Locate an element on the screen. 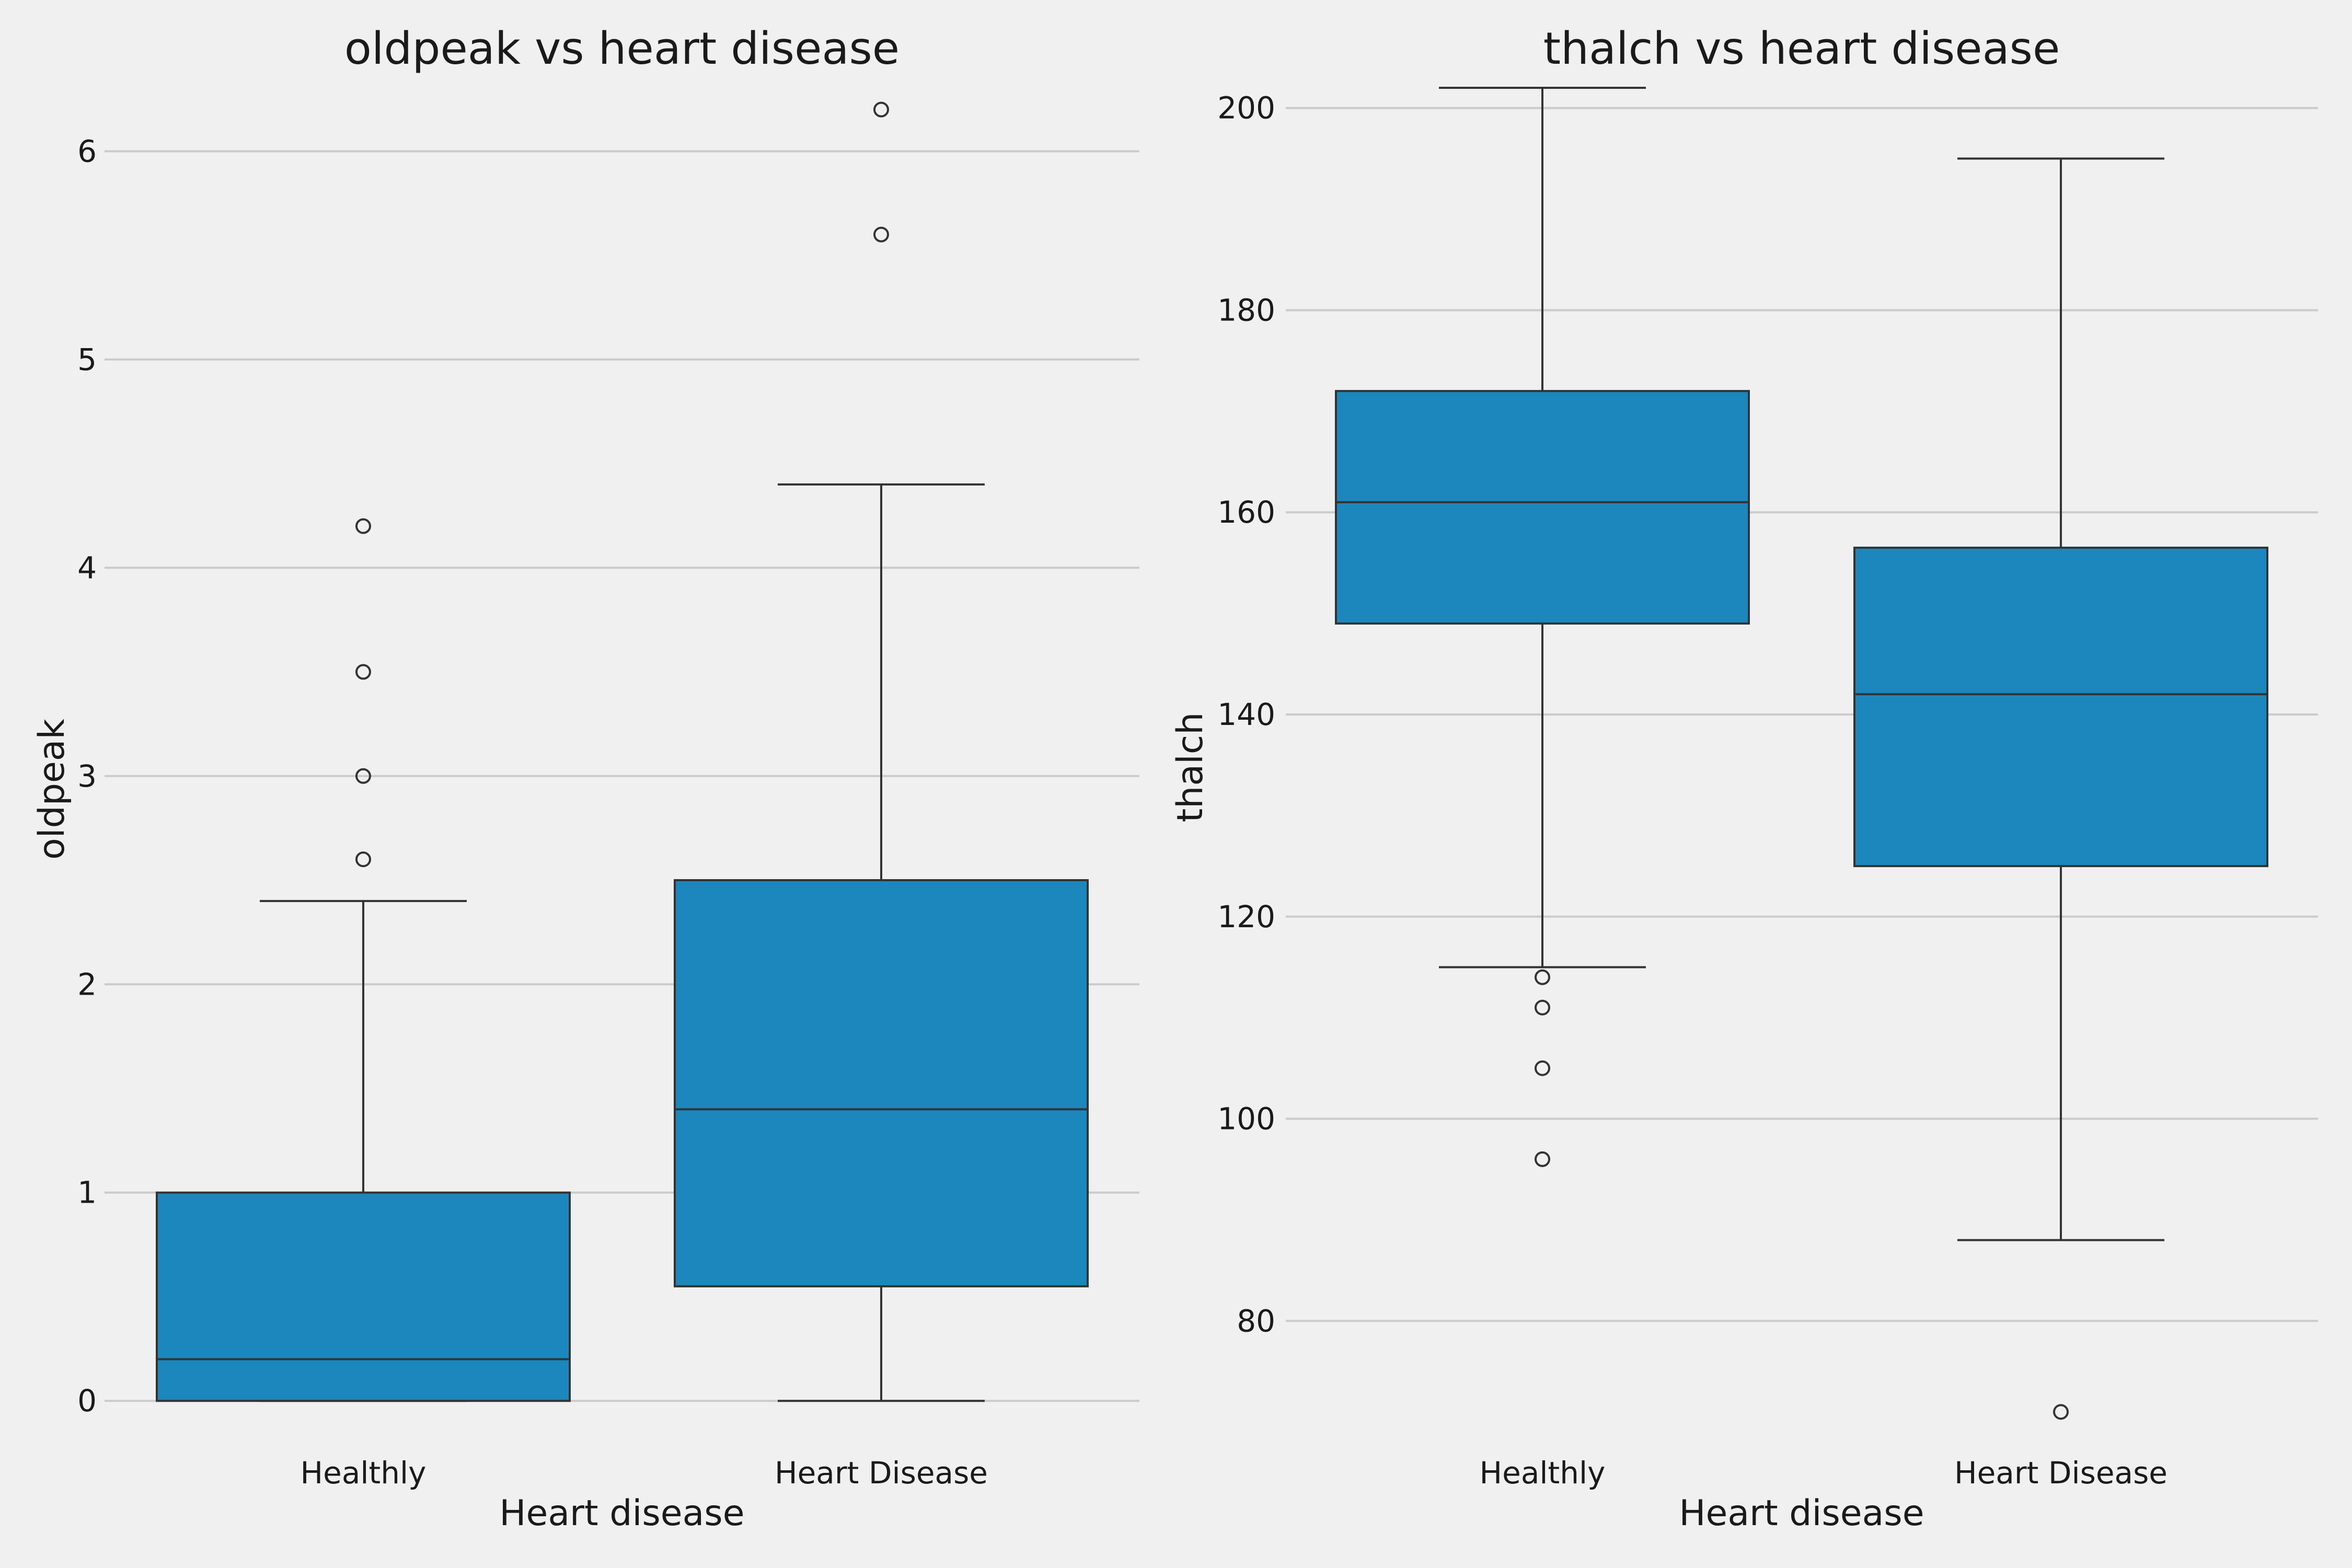 This screenshot has width=2352, height=1568. thalch-heart-disease-boxplot is located at coordinates (2060, 788).